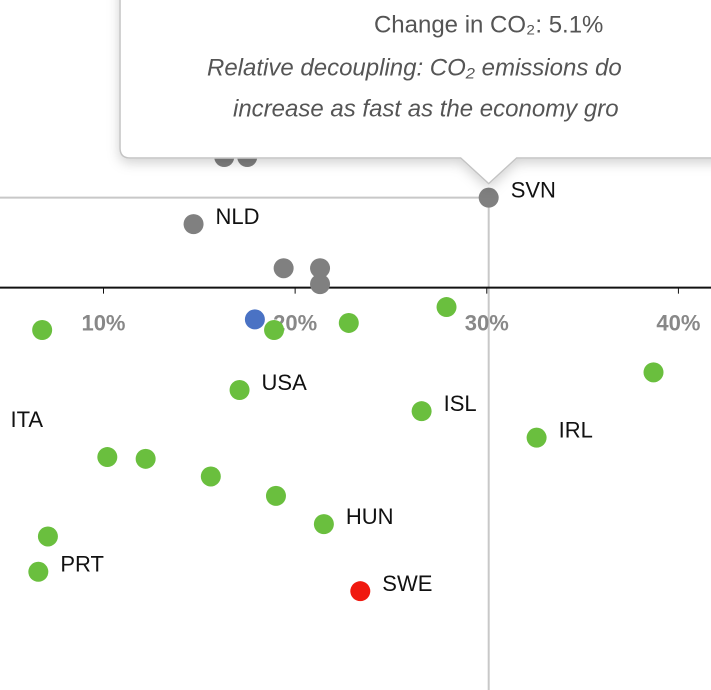 The image size is (711, 690). I want to click on x-tick-label: 30%, so click(487, 322).